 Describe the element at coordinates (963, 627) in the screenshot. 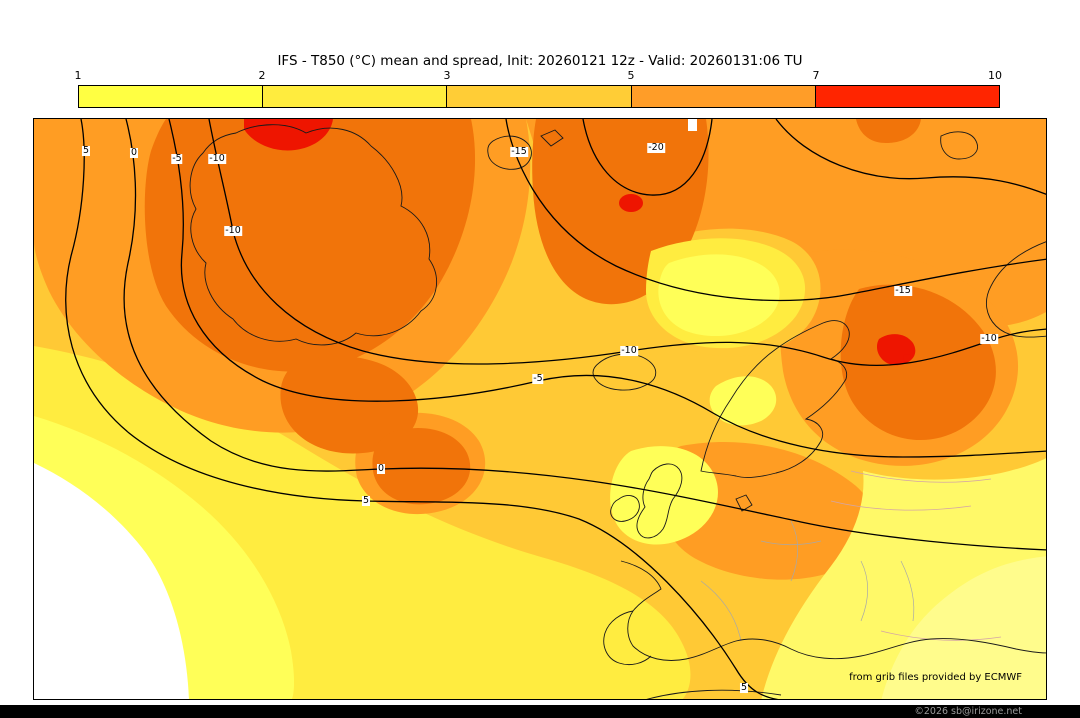

I see `spread-paler-southeast` at that location.